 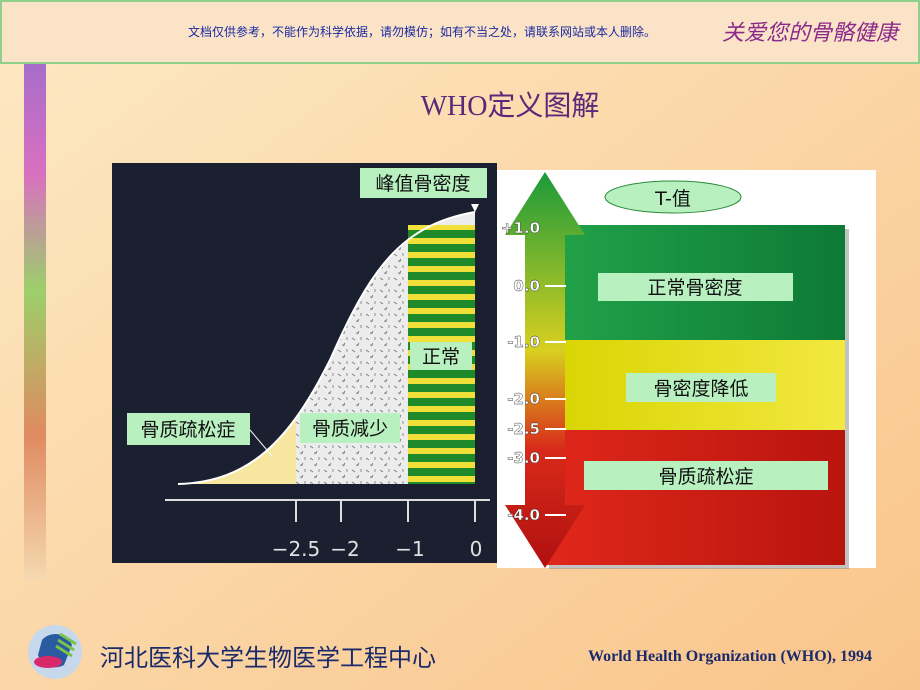 I want to click on zone-label: 骨质疏松症, so click(x=705, y=477).